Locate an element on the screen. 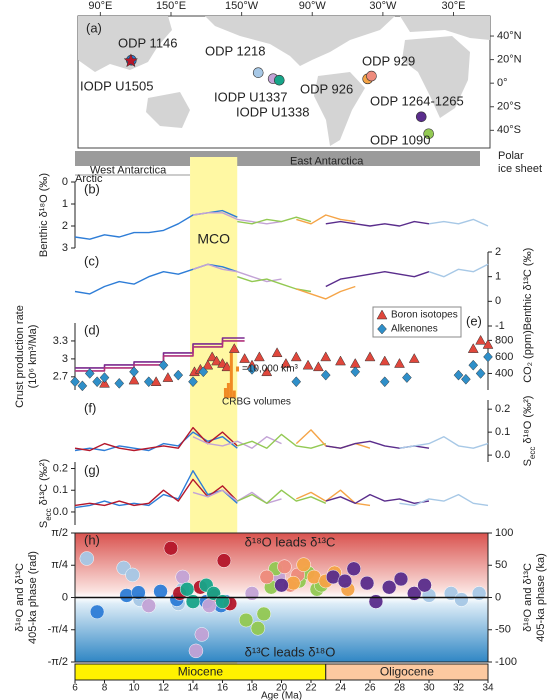 The image size is (551, 700). ice-label: East Antarctica is located at coordinates (327, 161).